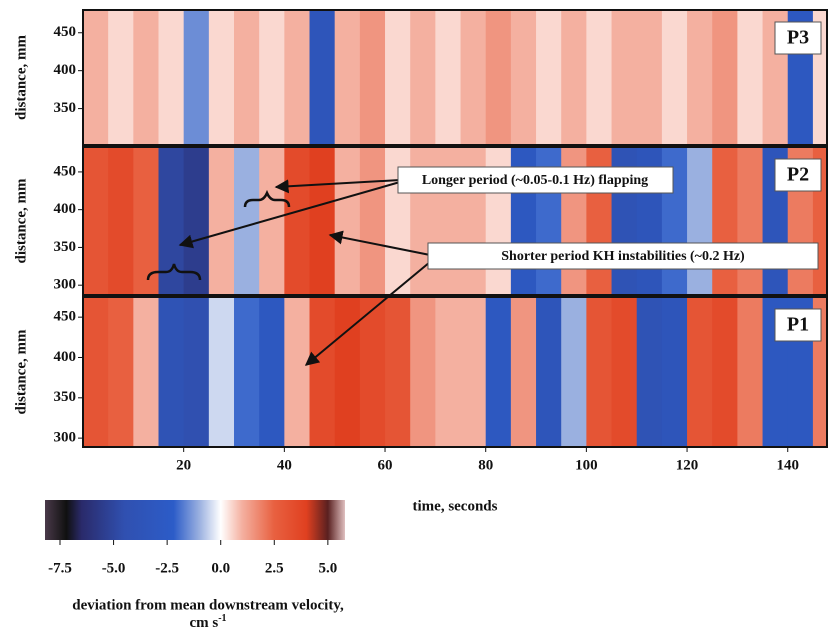 Image resolution: width=828 pixels, height=634 pixels. Describe the element at coordinates (327, 568) in the screenshot. I see `colorbar-tick-label: 5.0` at that location.